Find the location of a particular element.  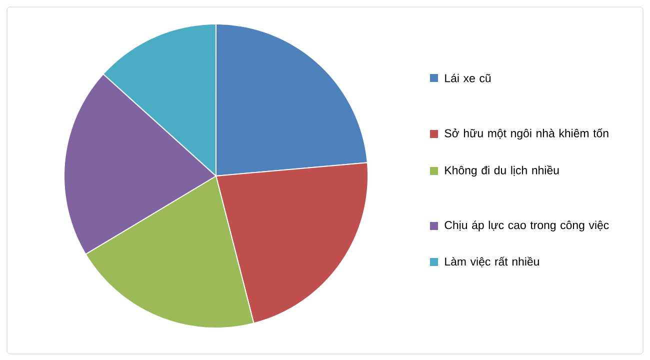

legend-label: Chịu áp lực cao trong công việc is located at coordinates (526, 226).